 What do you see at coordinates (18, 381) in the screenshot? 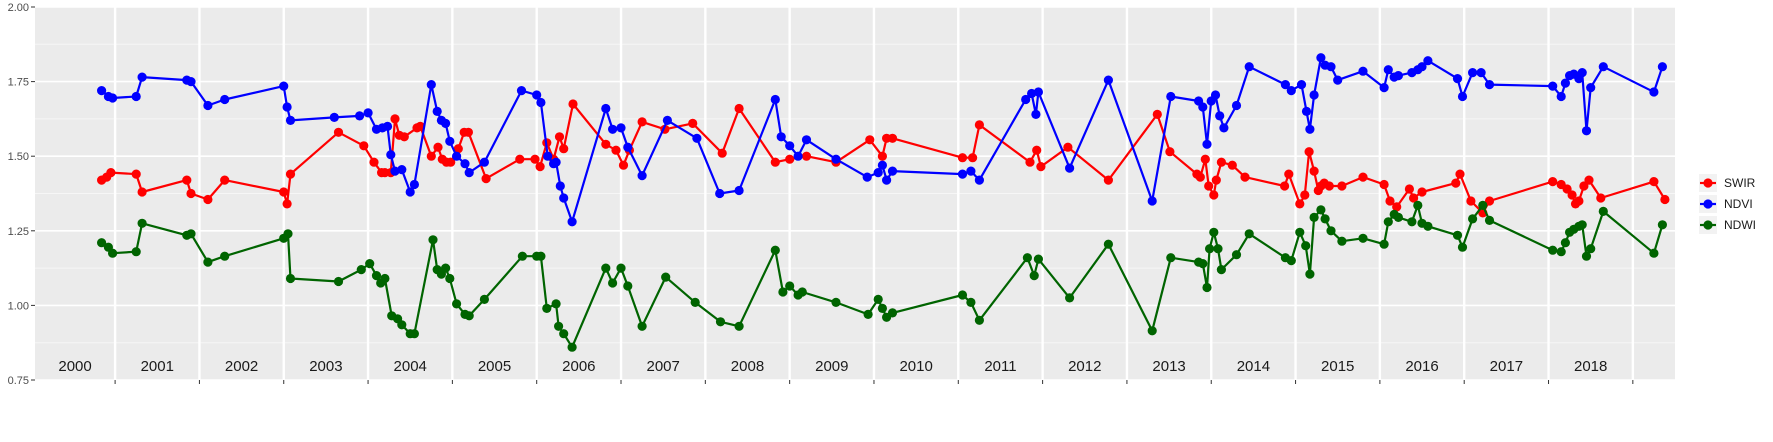
I see `y-tick-label: 0.75` at bounding box center [18, 381].